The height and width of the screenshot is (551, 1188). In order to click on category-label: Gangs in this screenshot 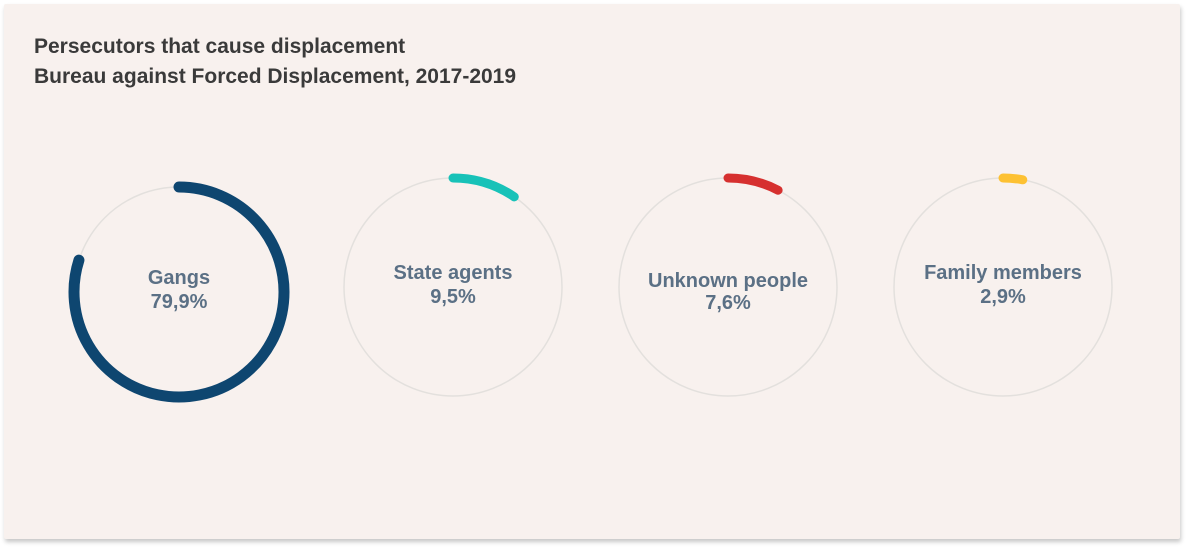, I will do `click(179, 278)`.